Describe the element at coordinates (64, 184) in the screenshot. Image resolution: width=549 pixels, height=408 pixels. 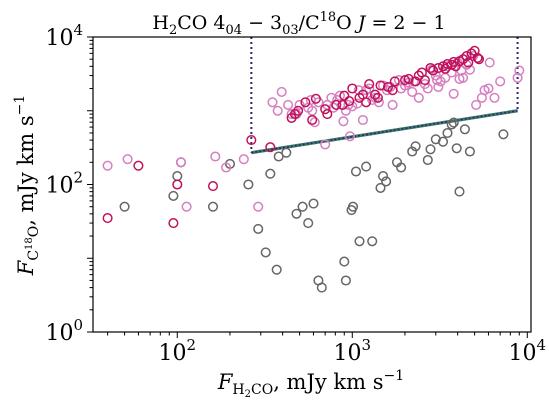
I see `y-tick-label: 10²` at that location.